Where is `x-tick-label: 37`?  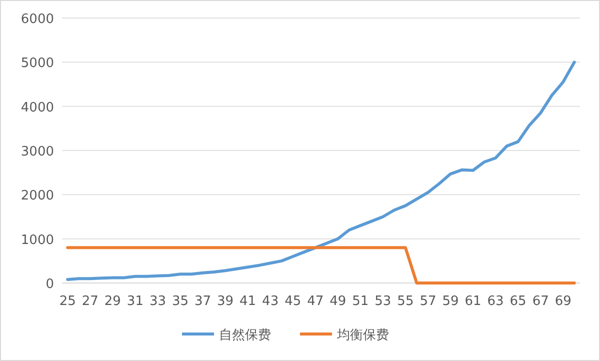
x-tick-label: 37 is located at coordinates (203, 301).